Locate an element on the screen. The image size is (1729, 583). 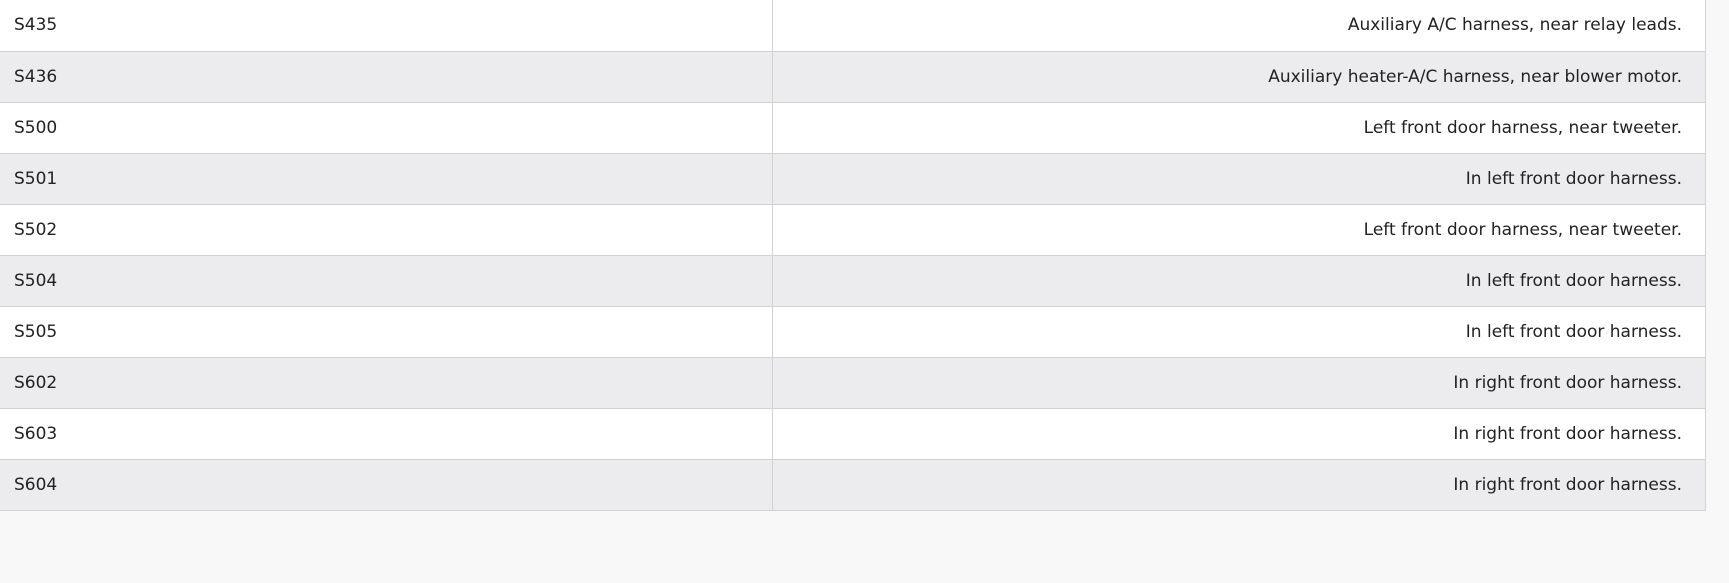
splice-code: S505 is located at coordinates (386, 332).